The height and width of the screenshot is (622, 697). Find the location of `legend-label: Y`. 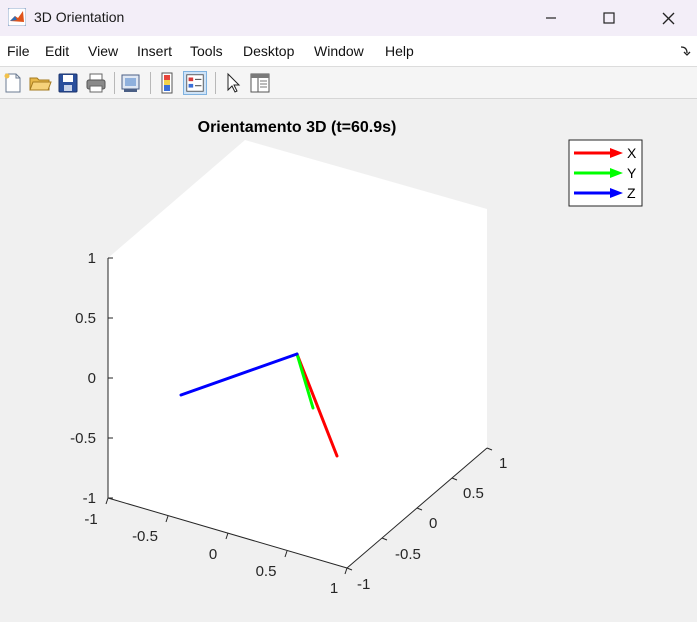

legend-label: Y is located at coordinates (632, 173).